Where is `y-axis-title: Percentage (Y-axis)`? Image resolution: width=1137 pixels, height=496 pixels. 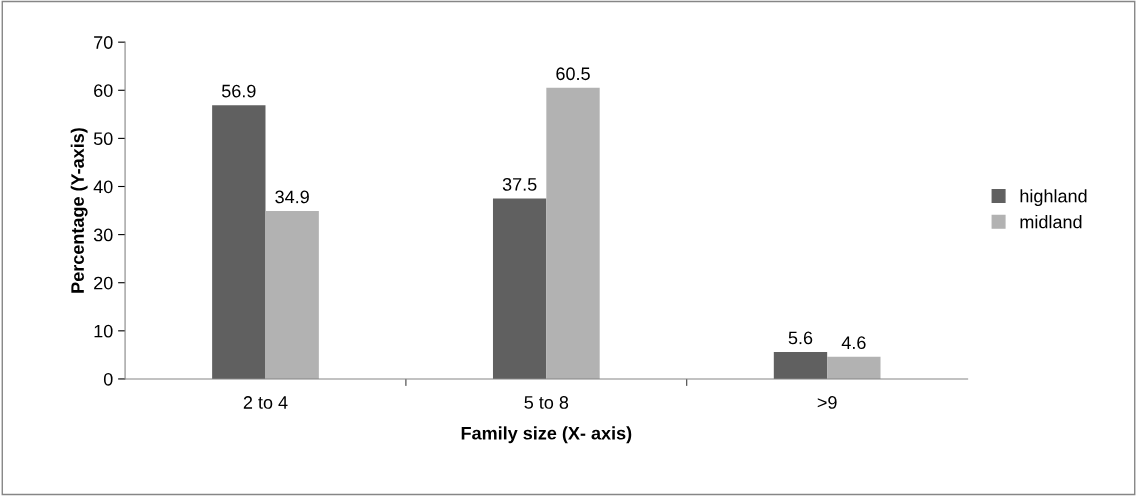 y-axis-title: Percentage (Y-axis) is located at coordinates (79, 210).